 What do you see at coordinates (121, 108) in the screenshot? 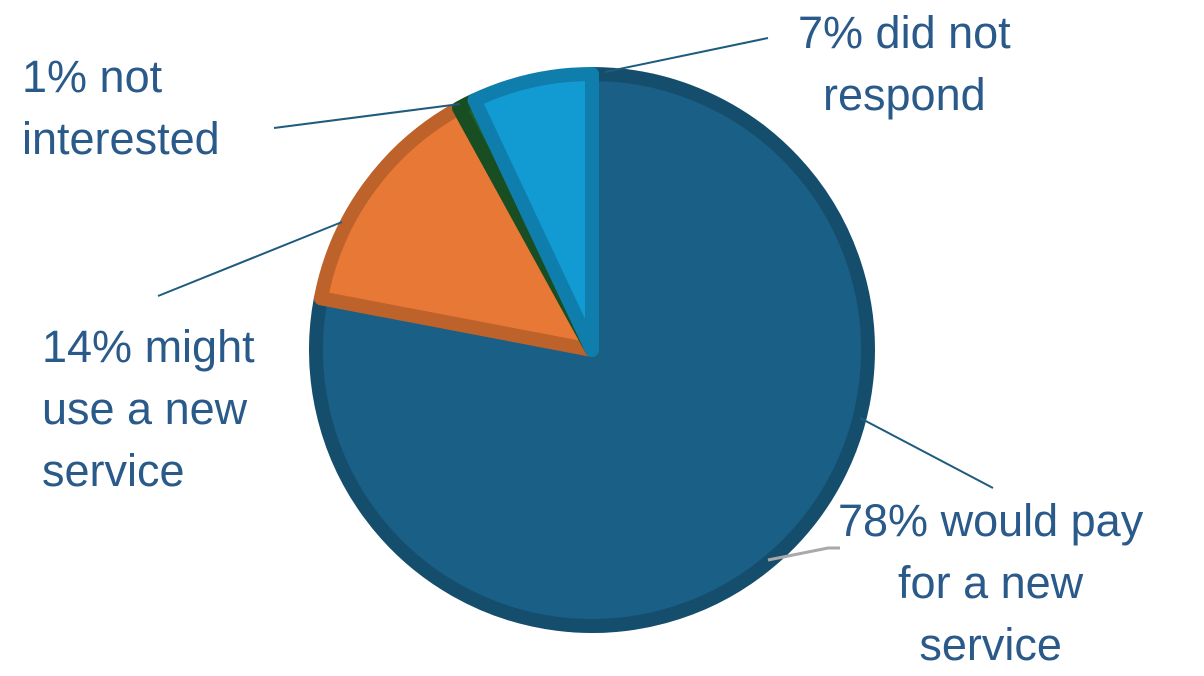
I see `label-not-interested: 1% not interested` at bounding box center [121, 108].